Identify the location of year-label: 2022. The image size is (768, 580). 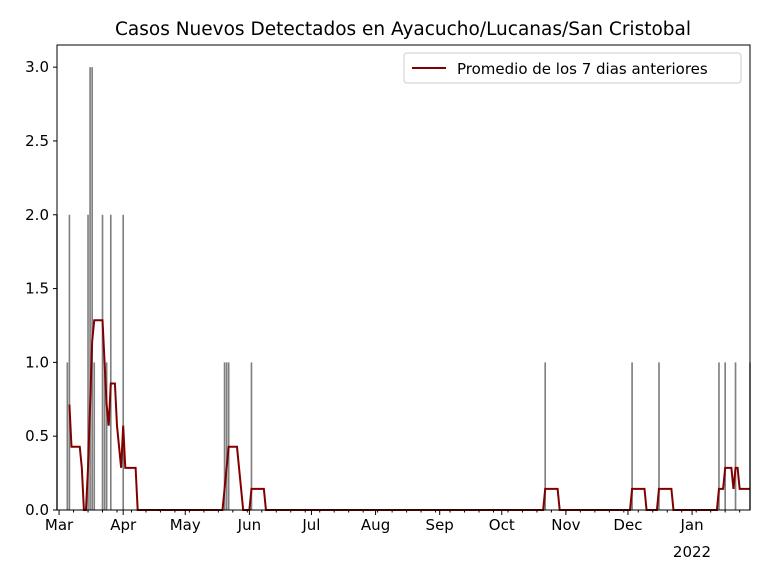
(692, 552).